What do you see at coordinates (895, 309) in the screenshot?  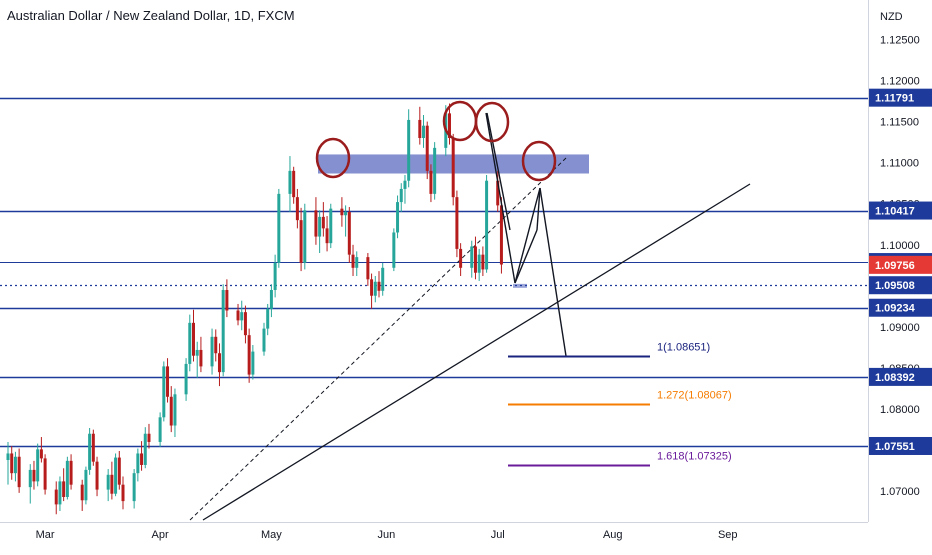 I see `level-price-tag: 1.09234` at bounding box center [895, 309].